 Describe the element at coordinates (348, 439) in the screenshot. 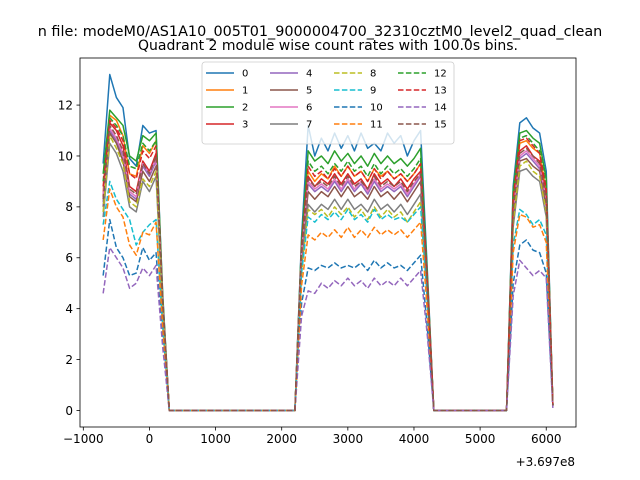

I see `x-tick-label: 3000` at that location.